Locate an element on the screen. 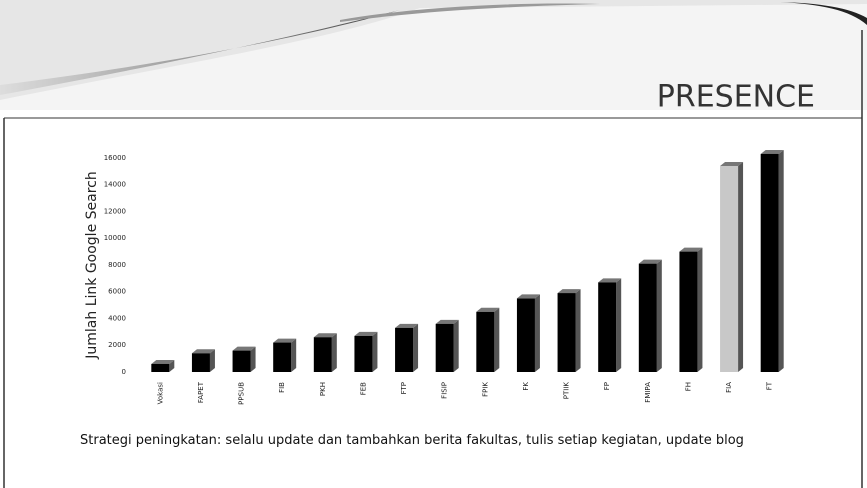 Image resolution: width=867 pixels, height=488 pixels. y-tick-label: 12000 is located at coordinates (115, 211).